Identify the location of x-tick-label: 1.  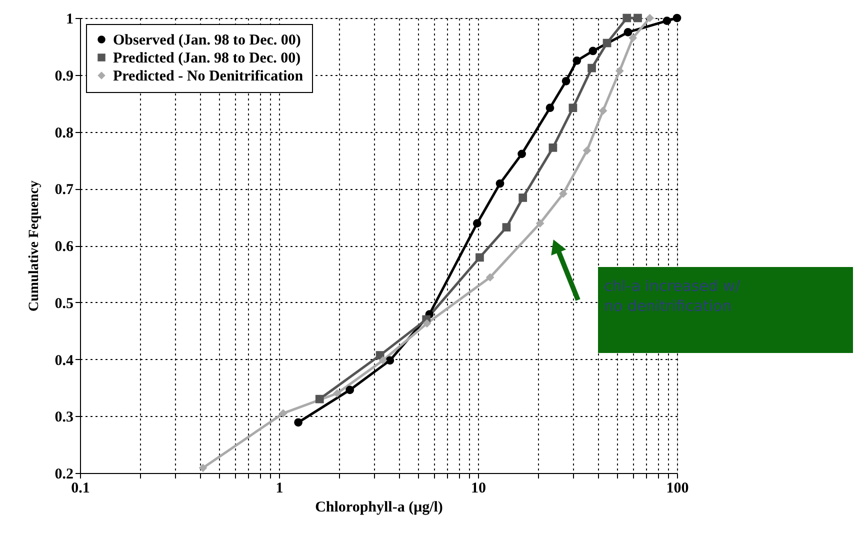
(280, 488).